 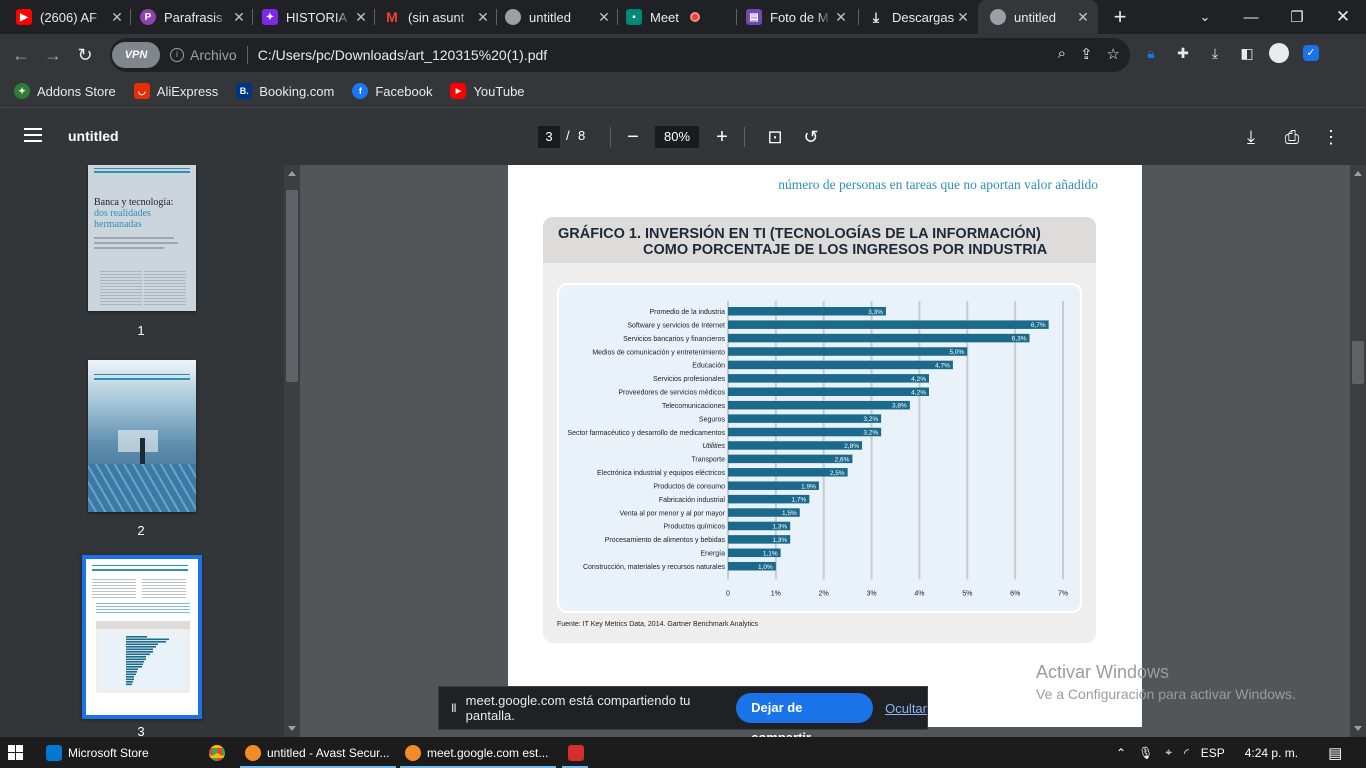 I want to click on fit-page-icon: ⊡, so click(x=775, y=137).